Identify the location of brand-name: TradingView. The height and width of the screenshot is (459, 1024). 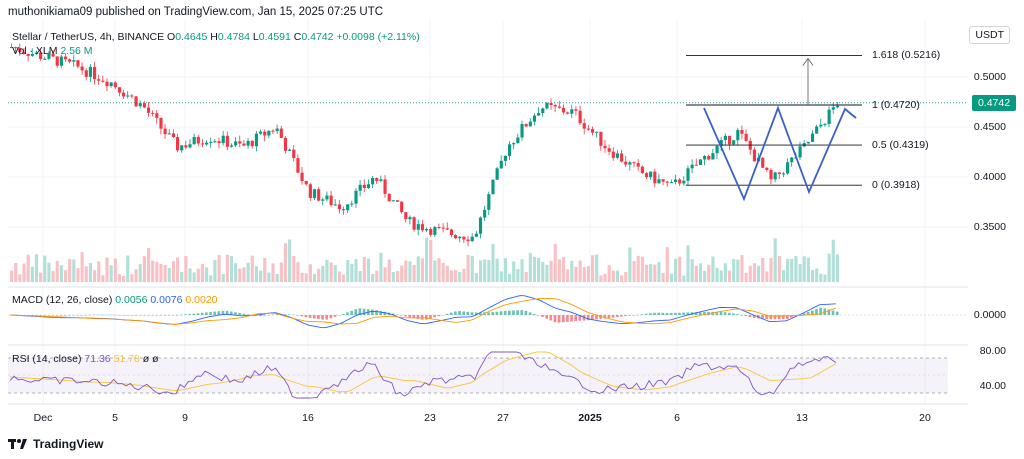
(68, 444).